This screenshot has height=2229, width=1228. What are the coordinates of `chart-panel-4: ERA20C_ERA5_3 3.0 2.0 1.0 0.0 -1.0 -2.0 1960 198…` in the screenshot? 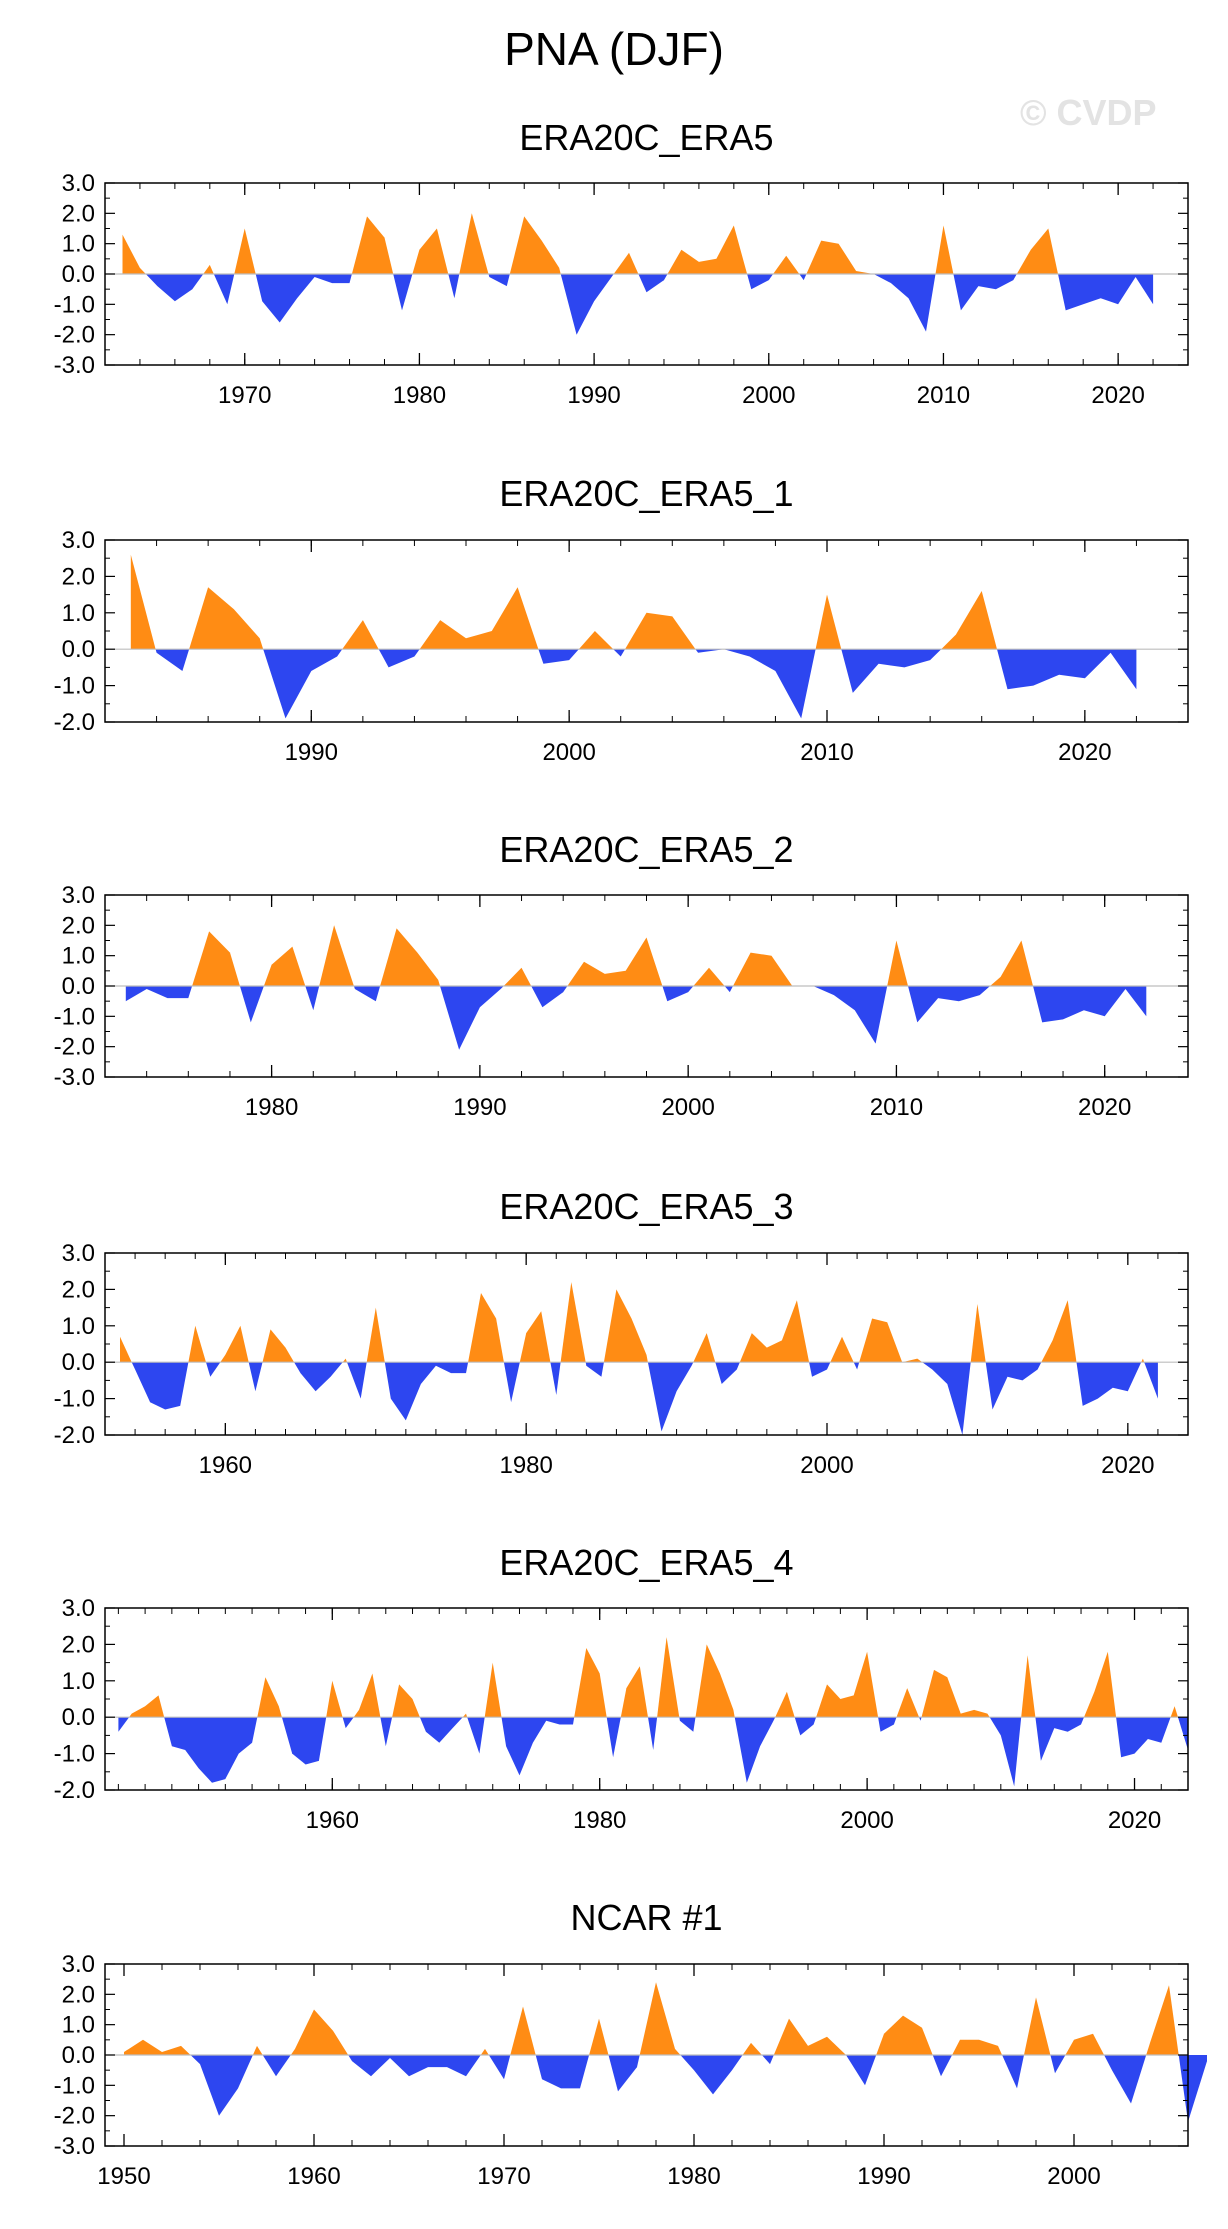 It's located at (621, 1332).